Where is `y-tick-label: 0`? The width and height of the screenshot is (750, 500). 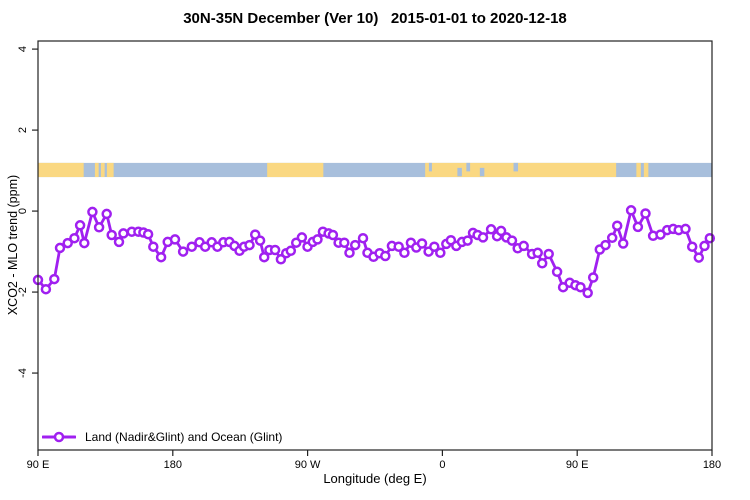
y-tick-label: 0 is located at coordinates (23, 211).